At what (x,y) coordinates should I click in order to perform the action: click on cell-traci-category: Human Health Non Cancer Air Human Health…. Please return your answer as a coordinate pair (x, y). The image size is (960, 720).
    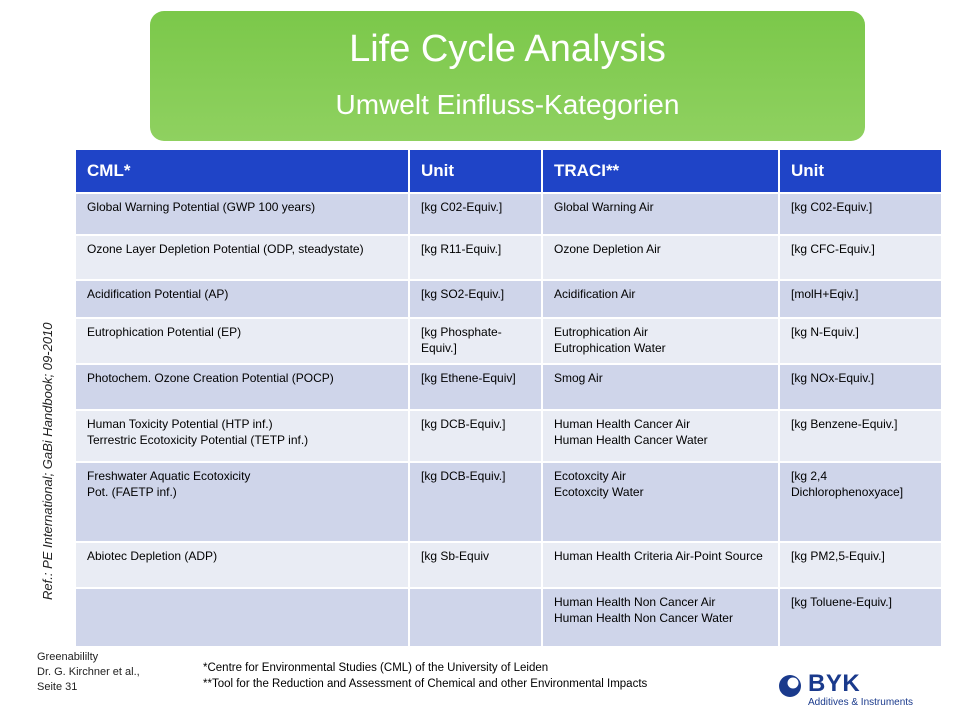
    Looking at the image, I should click on (661, 616).